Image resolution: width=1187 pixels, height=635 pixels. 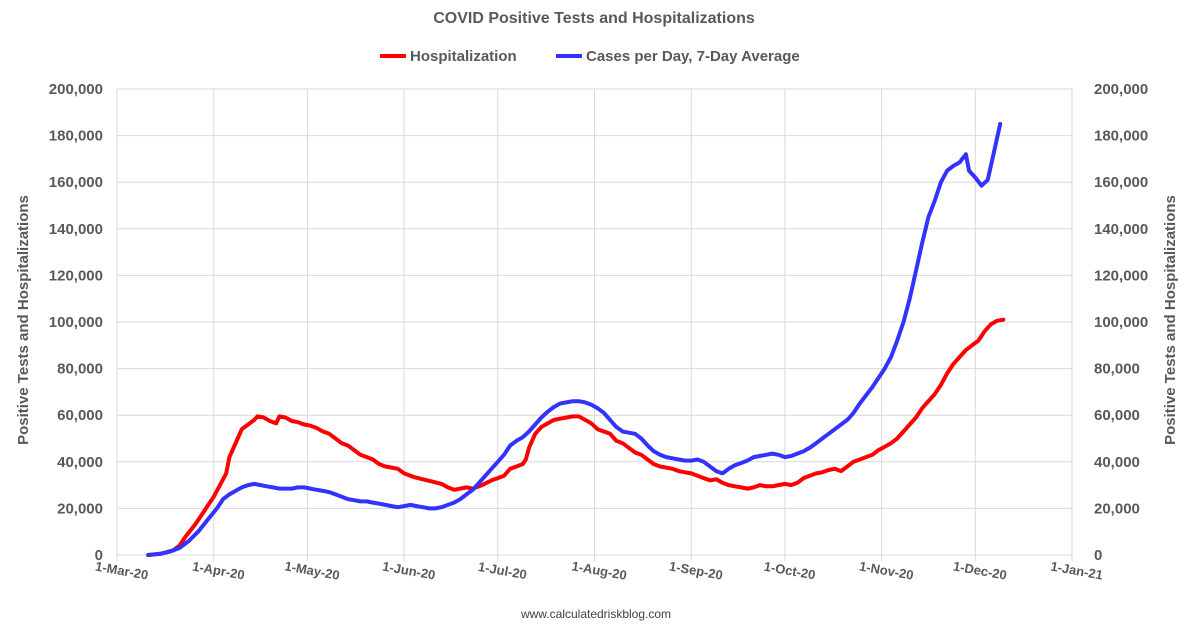 What do you see at coordinates (121, 571) in the screenshot?
I see `x-tick-label: 1-Mar-20` at bounding box center [121, 571].